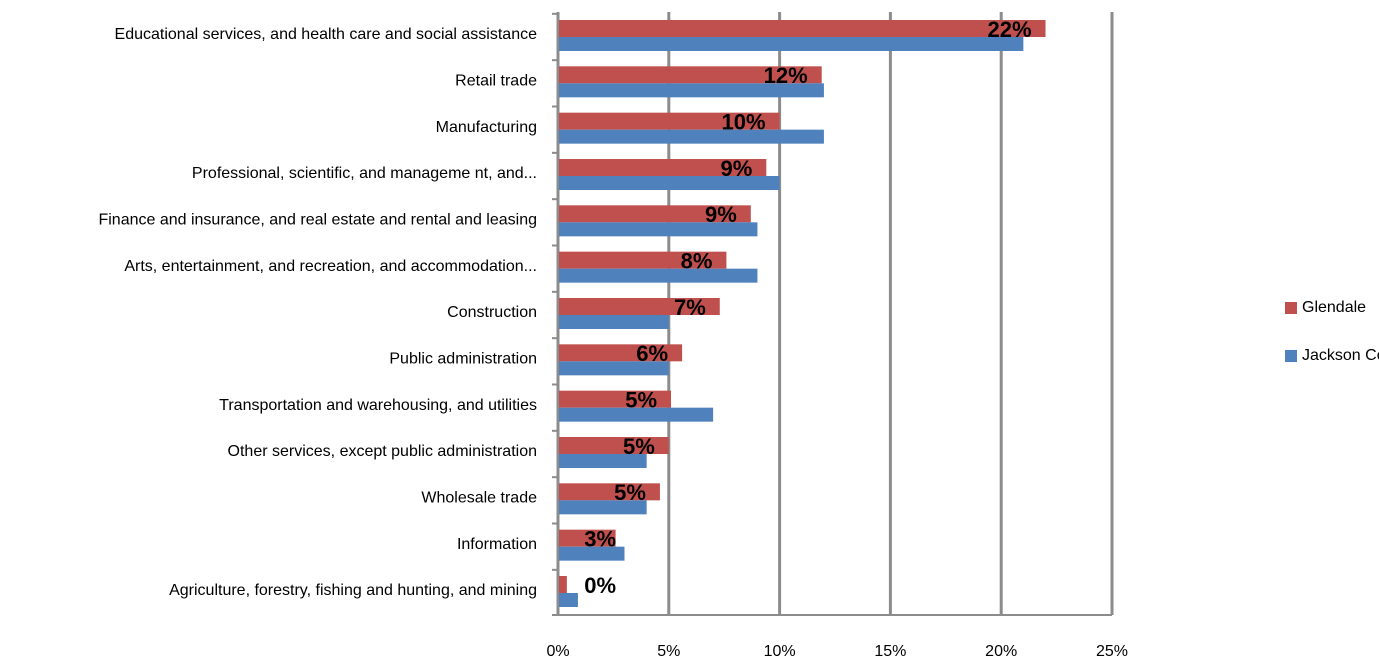 Image resolution: width=1379 pixels, height=660 pixels. What do you see at coordinates (690, 307) in the screenshot?
I see `data-label: 7%` at bounding box center [690, 307].